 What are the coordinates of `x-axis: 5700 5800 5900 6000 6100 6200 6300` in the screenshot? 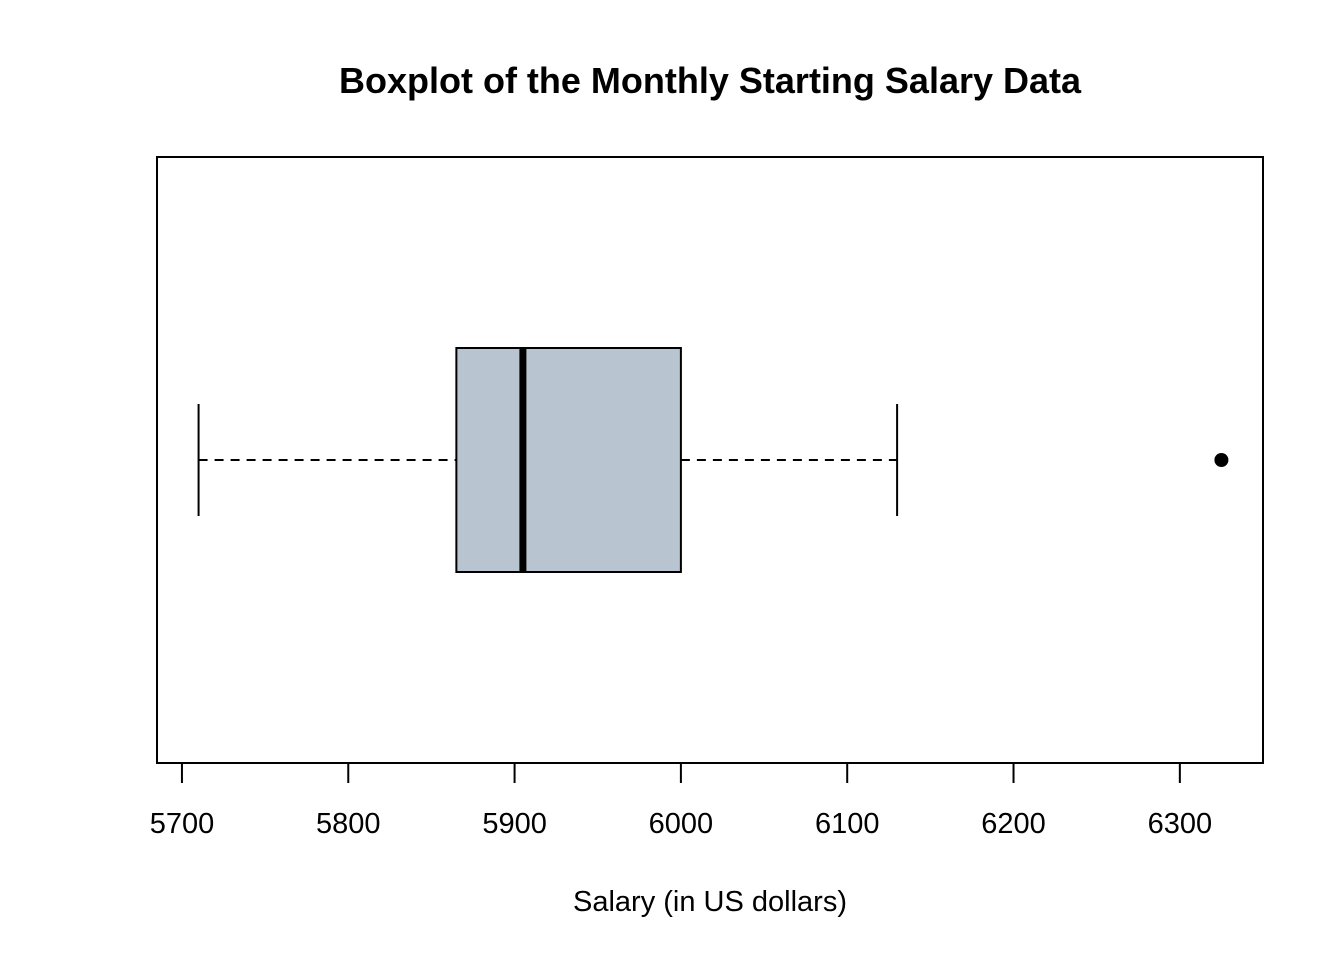 It's located at (681, 801).